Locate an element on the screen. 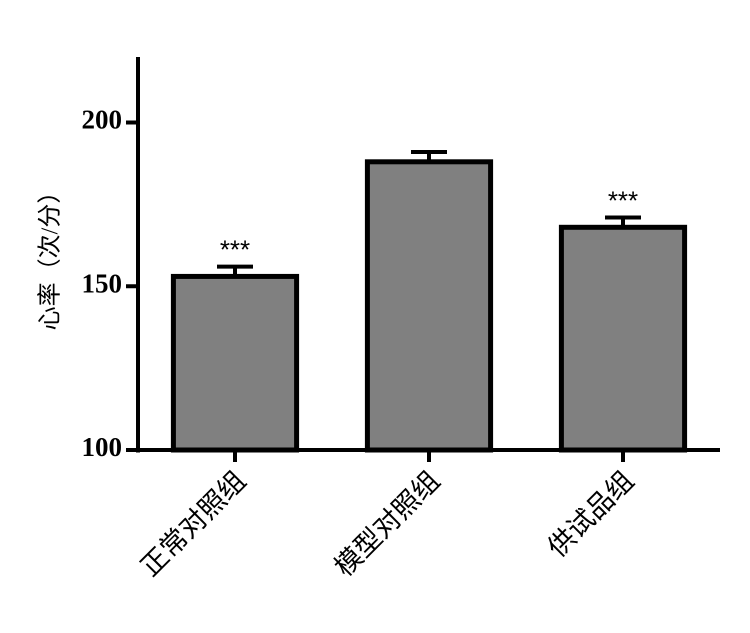 The height and width of the screenshot is (633, 750). y-tick-label: 200 is located at coordinates (102, 120).